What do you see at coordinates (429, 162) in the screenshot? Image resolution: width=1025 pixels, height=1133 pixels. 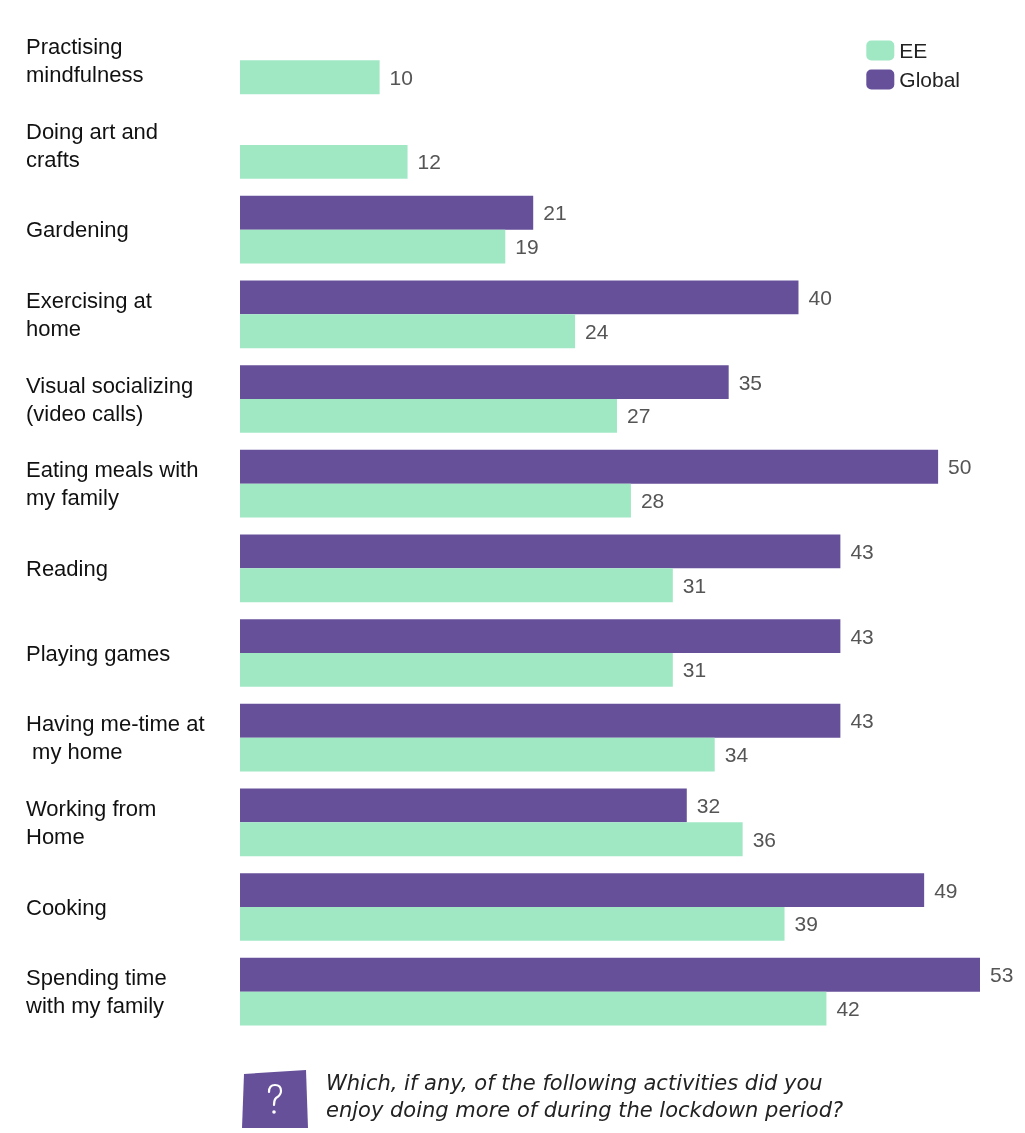 I see `data-label: 12` at bounding box center [429, 162].